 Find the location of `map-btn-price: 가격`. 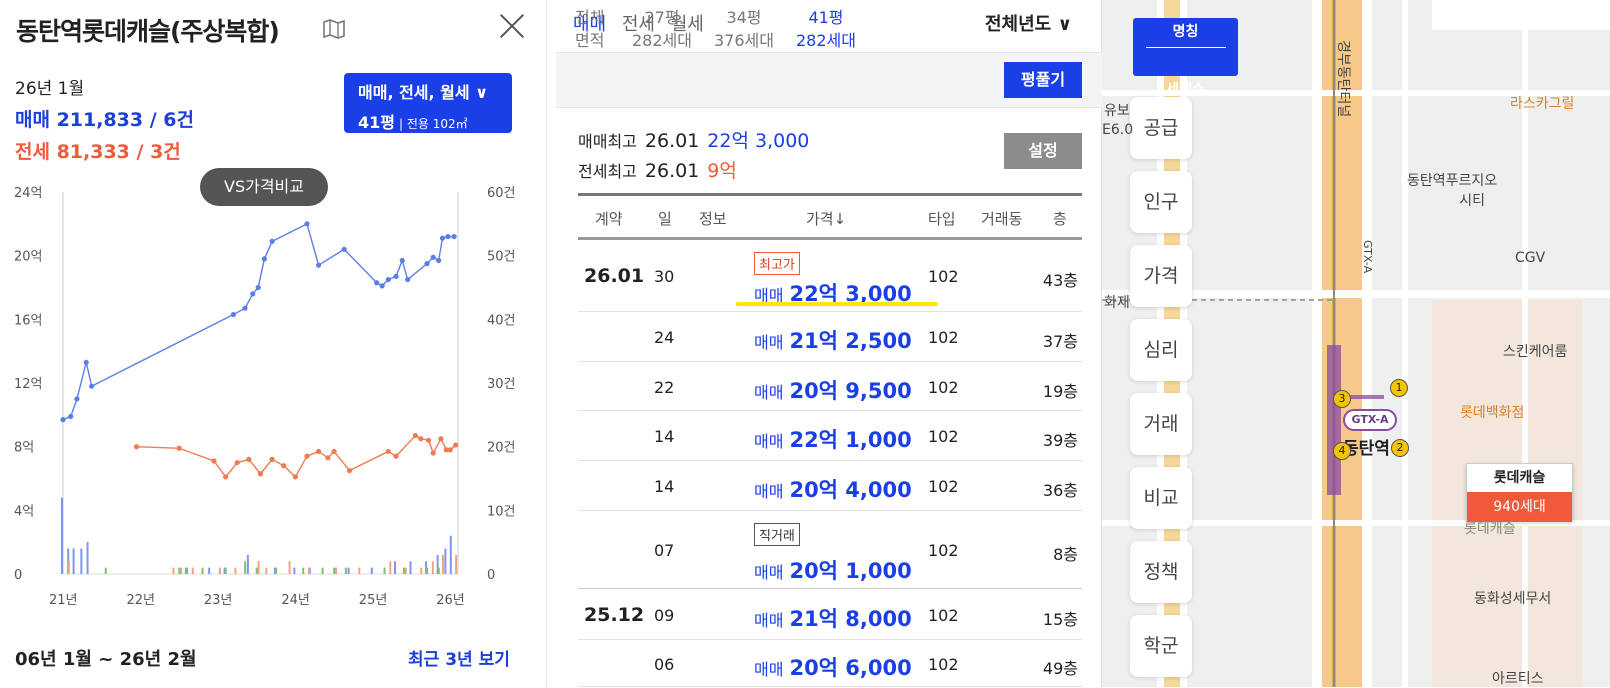

map-btn-price: 가격 is located at coordinates (1161, 276).